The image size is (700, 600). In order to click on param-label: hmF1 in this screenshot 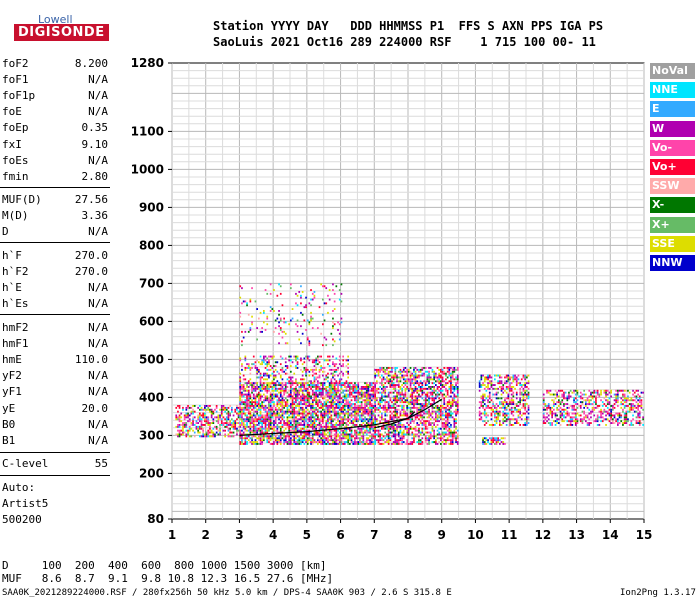, I will do `click(15, 344)`.